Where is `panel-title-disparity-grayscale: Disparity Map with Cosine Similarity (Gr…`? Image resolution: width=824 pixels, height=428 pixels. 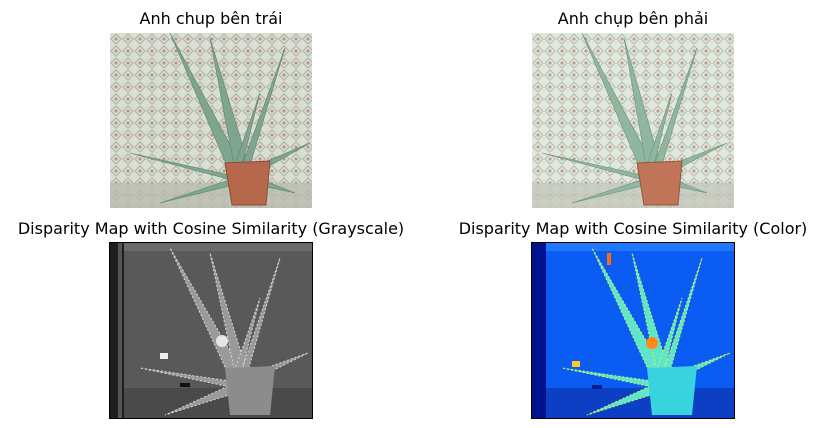 panel-title-disparity-grayscale: Disparity Map with Cosine Similarity (Gr… is located at coordinates (211, 228).